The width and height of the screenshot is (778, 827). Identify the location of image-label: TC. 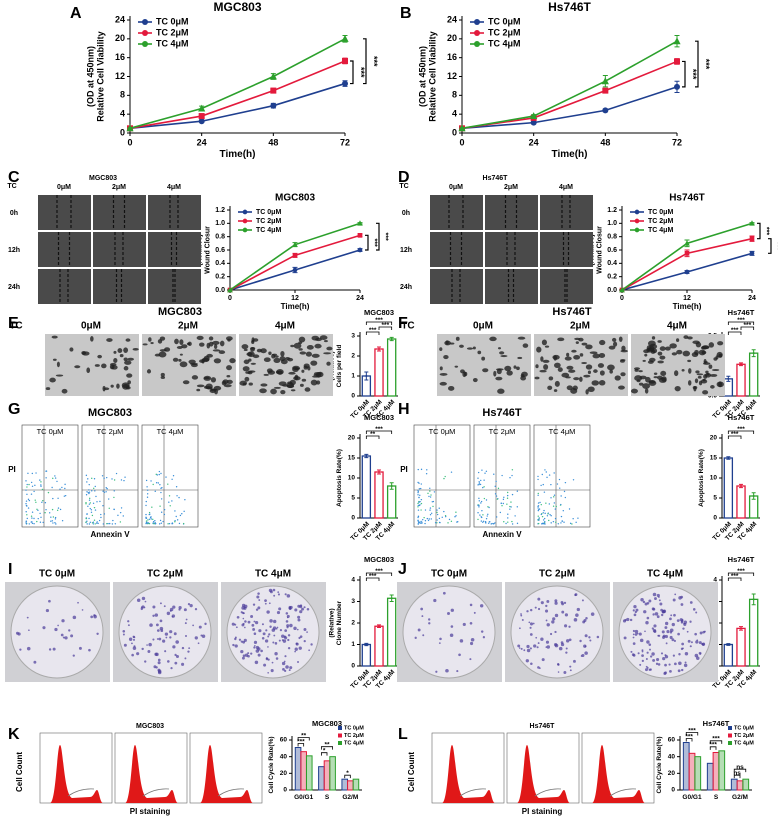
(11, 186).